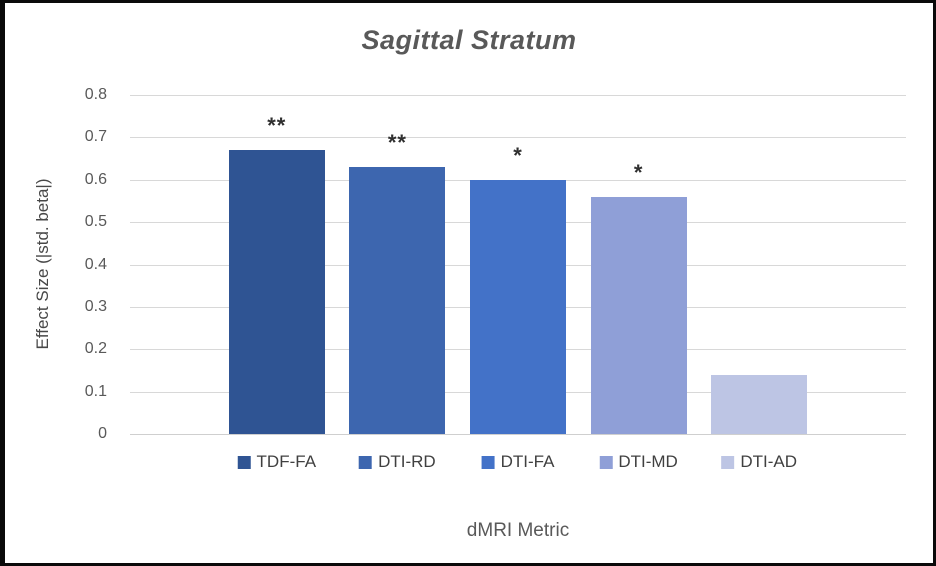 The width and height of the screenshot is (936, 566). What do you see at coordinates (518, 155) in the screenshot?
I see `significance-marker-dti-fa: *` at bounding box center [518, 155].